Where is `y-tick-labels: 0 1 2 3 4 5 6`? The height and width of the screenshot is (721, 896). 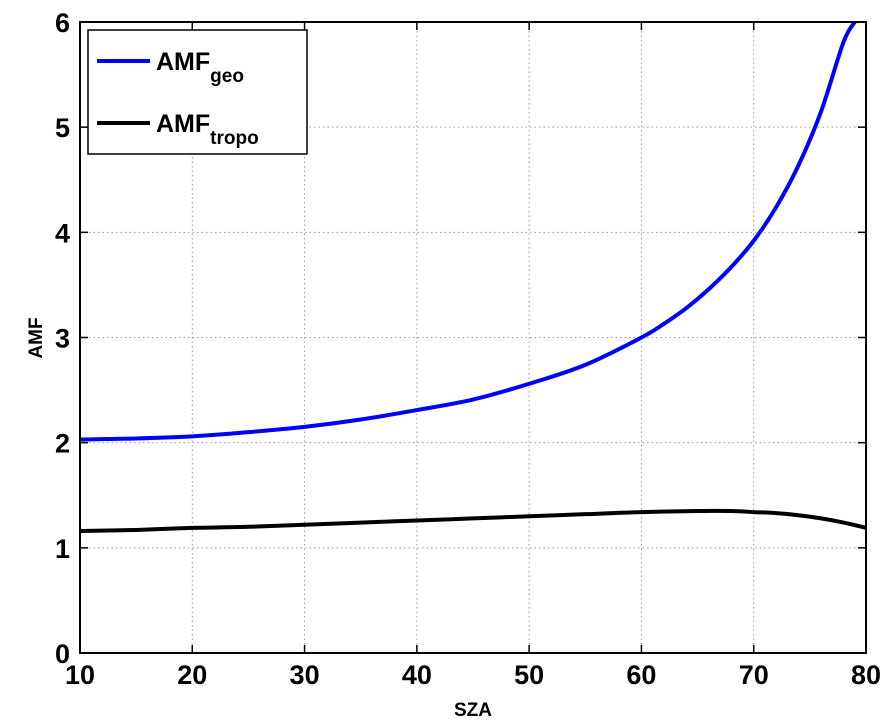 y-tick-labels: 0 1 2 3 4 5 6 is located at coordinates (62, 338).